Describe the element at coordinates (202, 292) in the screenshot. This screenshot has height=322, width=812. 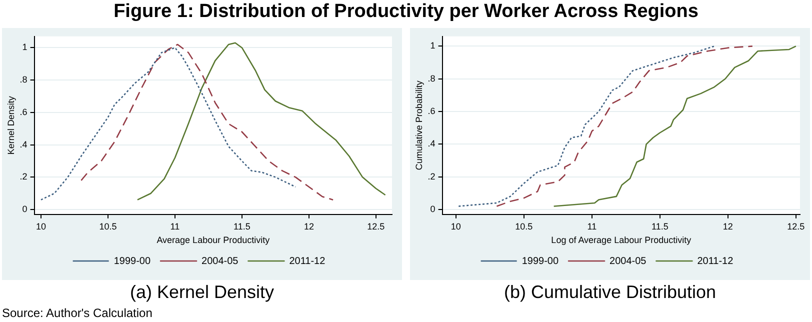
I see `text: (a) Kernel Density` at that location.